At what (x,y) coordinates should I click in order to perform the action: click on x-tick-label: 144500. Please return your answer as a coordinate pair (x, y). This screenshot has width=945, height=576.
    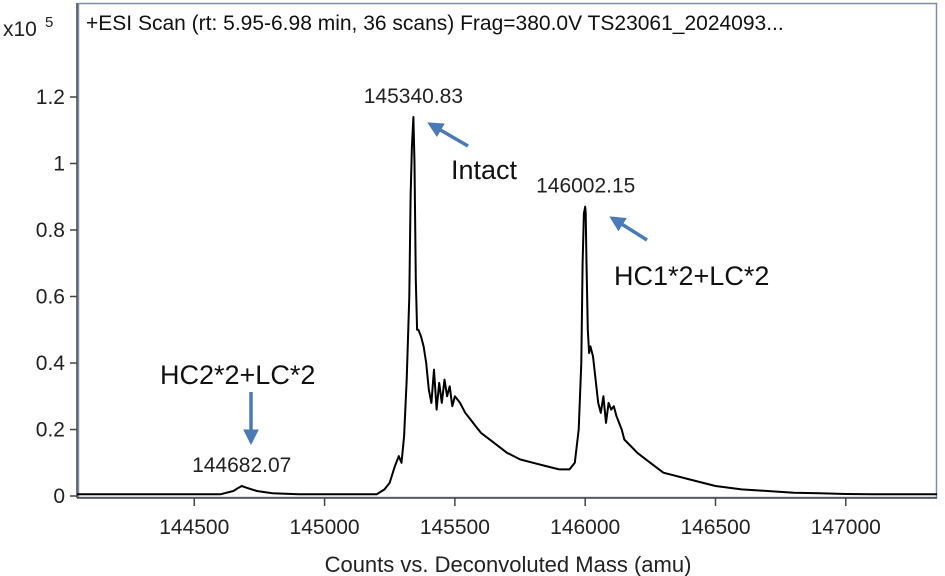
    Looking at the image, I should click on (194, 527).